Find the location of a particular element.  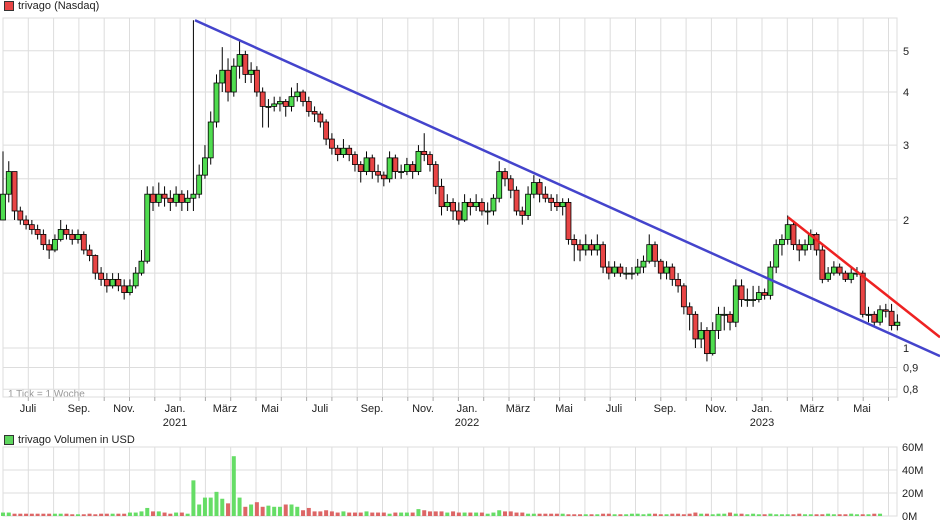

x-tick-label: Sep. is located at coordinates (79, 409).